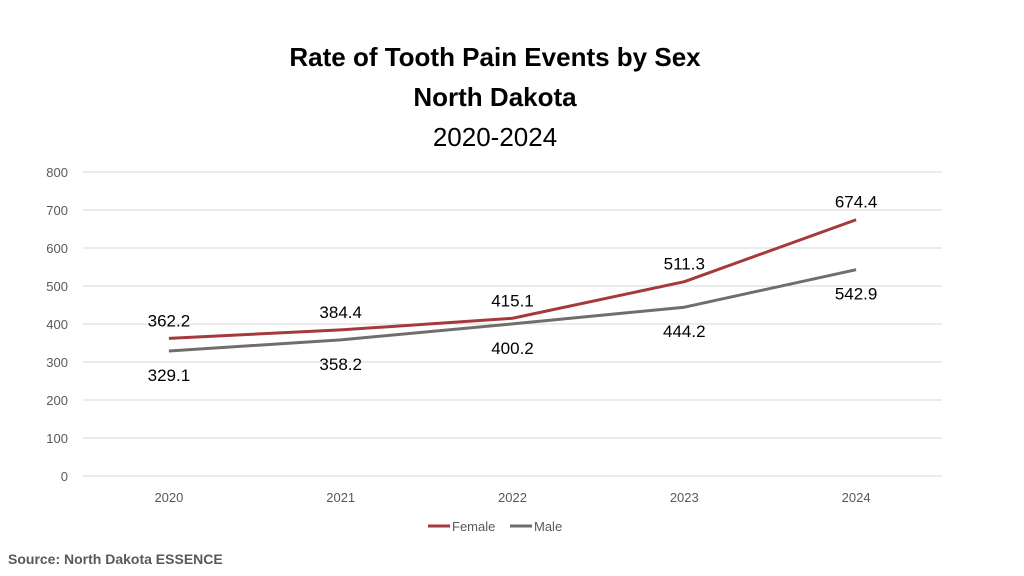 This screenshot has width=1024, height=576. I want to click on data-label-male: 329.1, so click(169, 375).